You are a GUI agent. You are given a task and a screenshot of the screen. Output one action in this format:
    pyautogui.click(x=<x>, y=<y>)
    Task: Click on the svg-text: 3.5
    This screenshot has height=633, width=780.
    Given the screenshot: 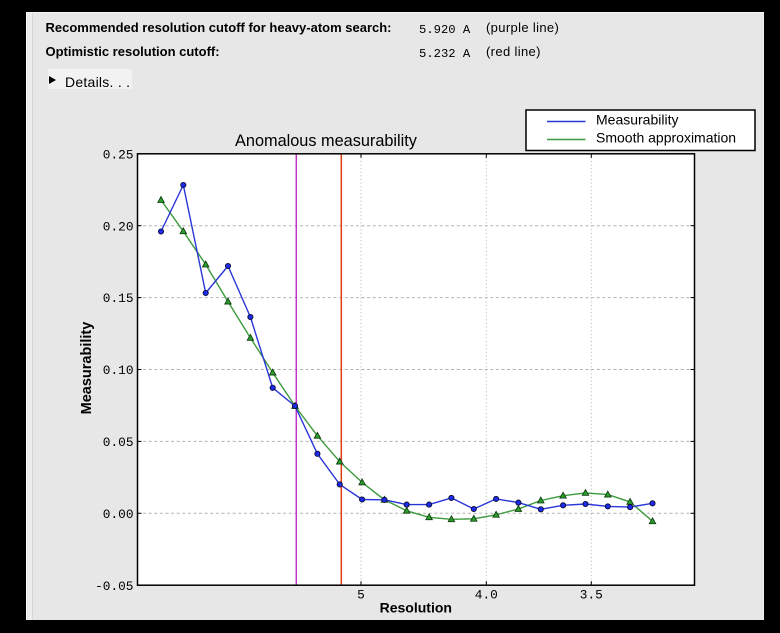 What is the action you would take?
    pyautogui.click(x=591, y=594)
    